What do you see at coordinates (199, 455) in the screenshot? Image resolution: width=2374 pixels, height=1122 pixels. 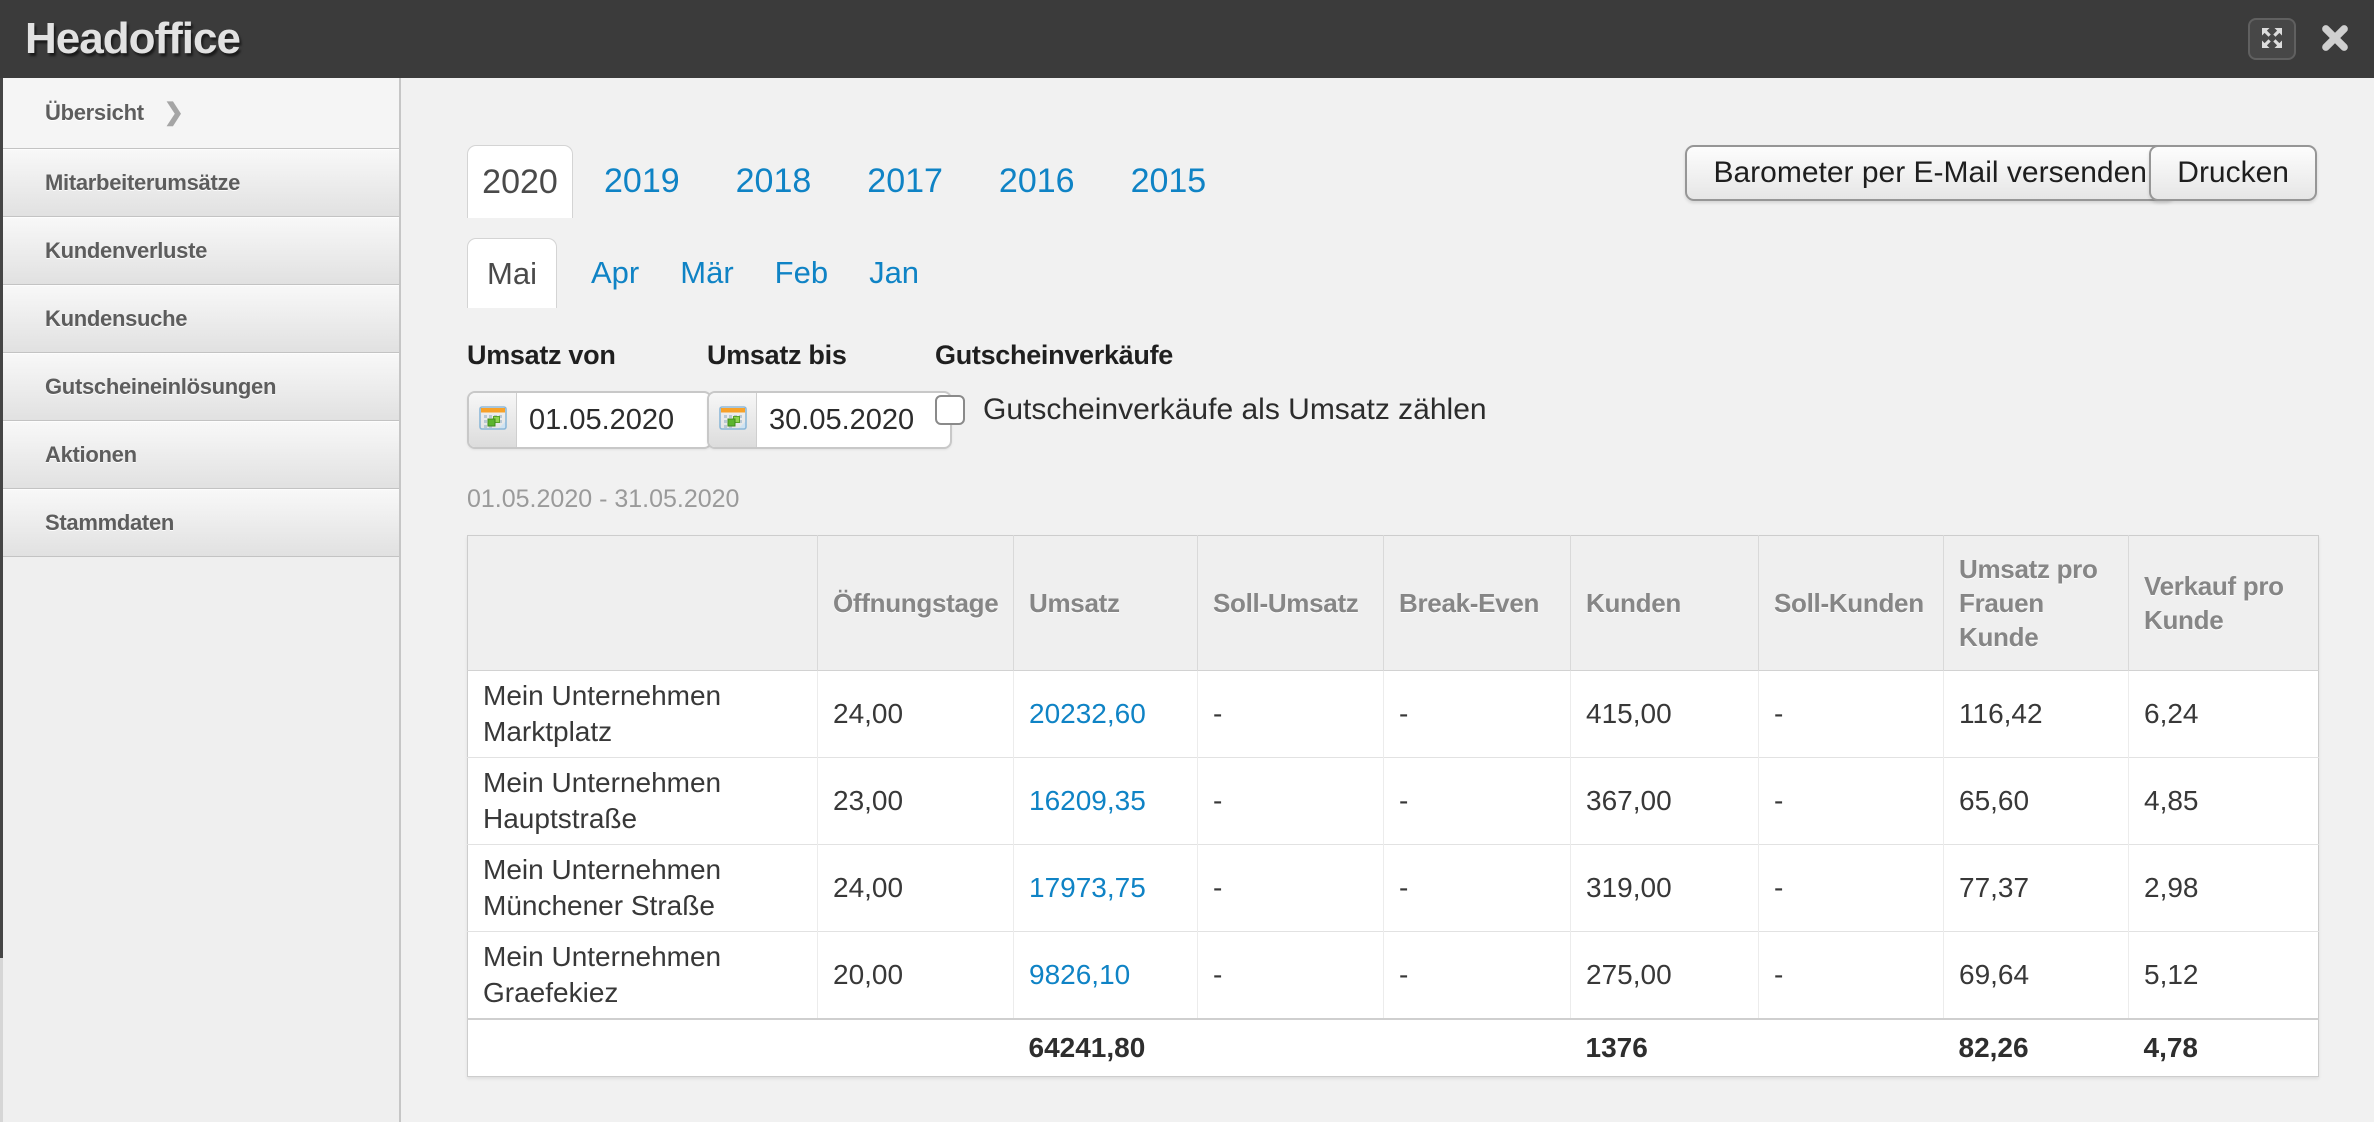 I see `sidebar-item-aktionen: Aktionen` at bounding box center [199, 455].